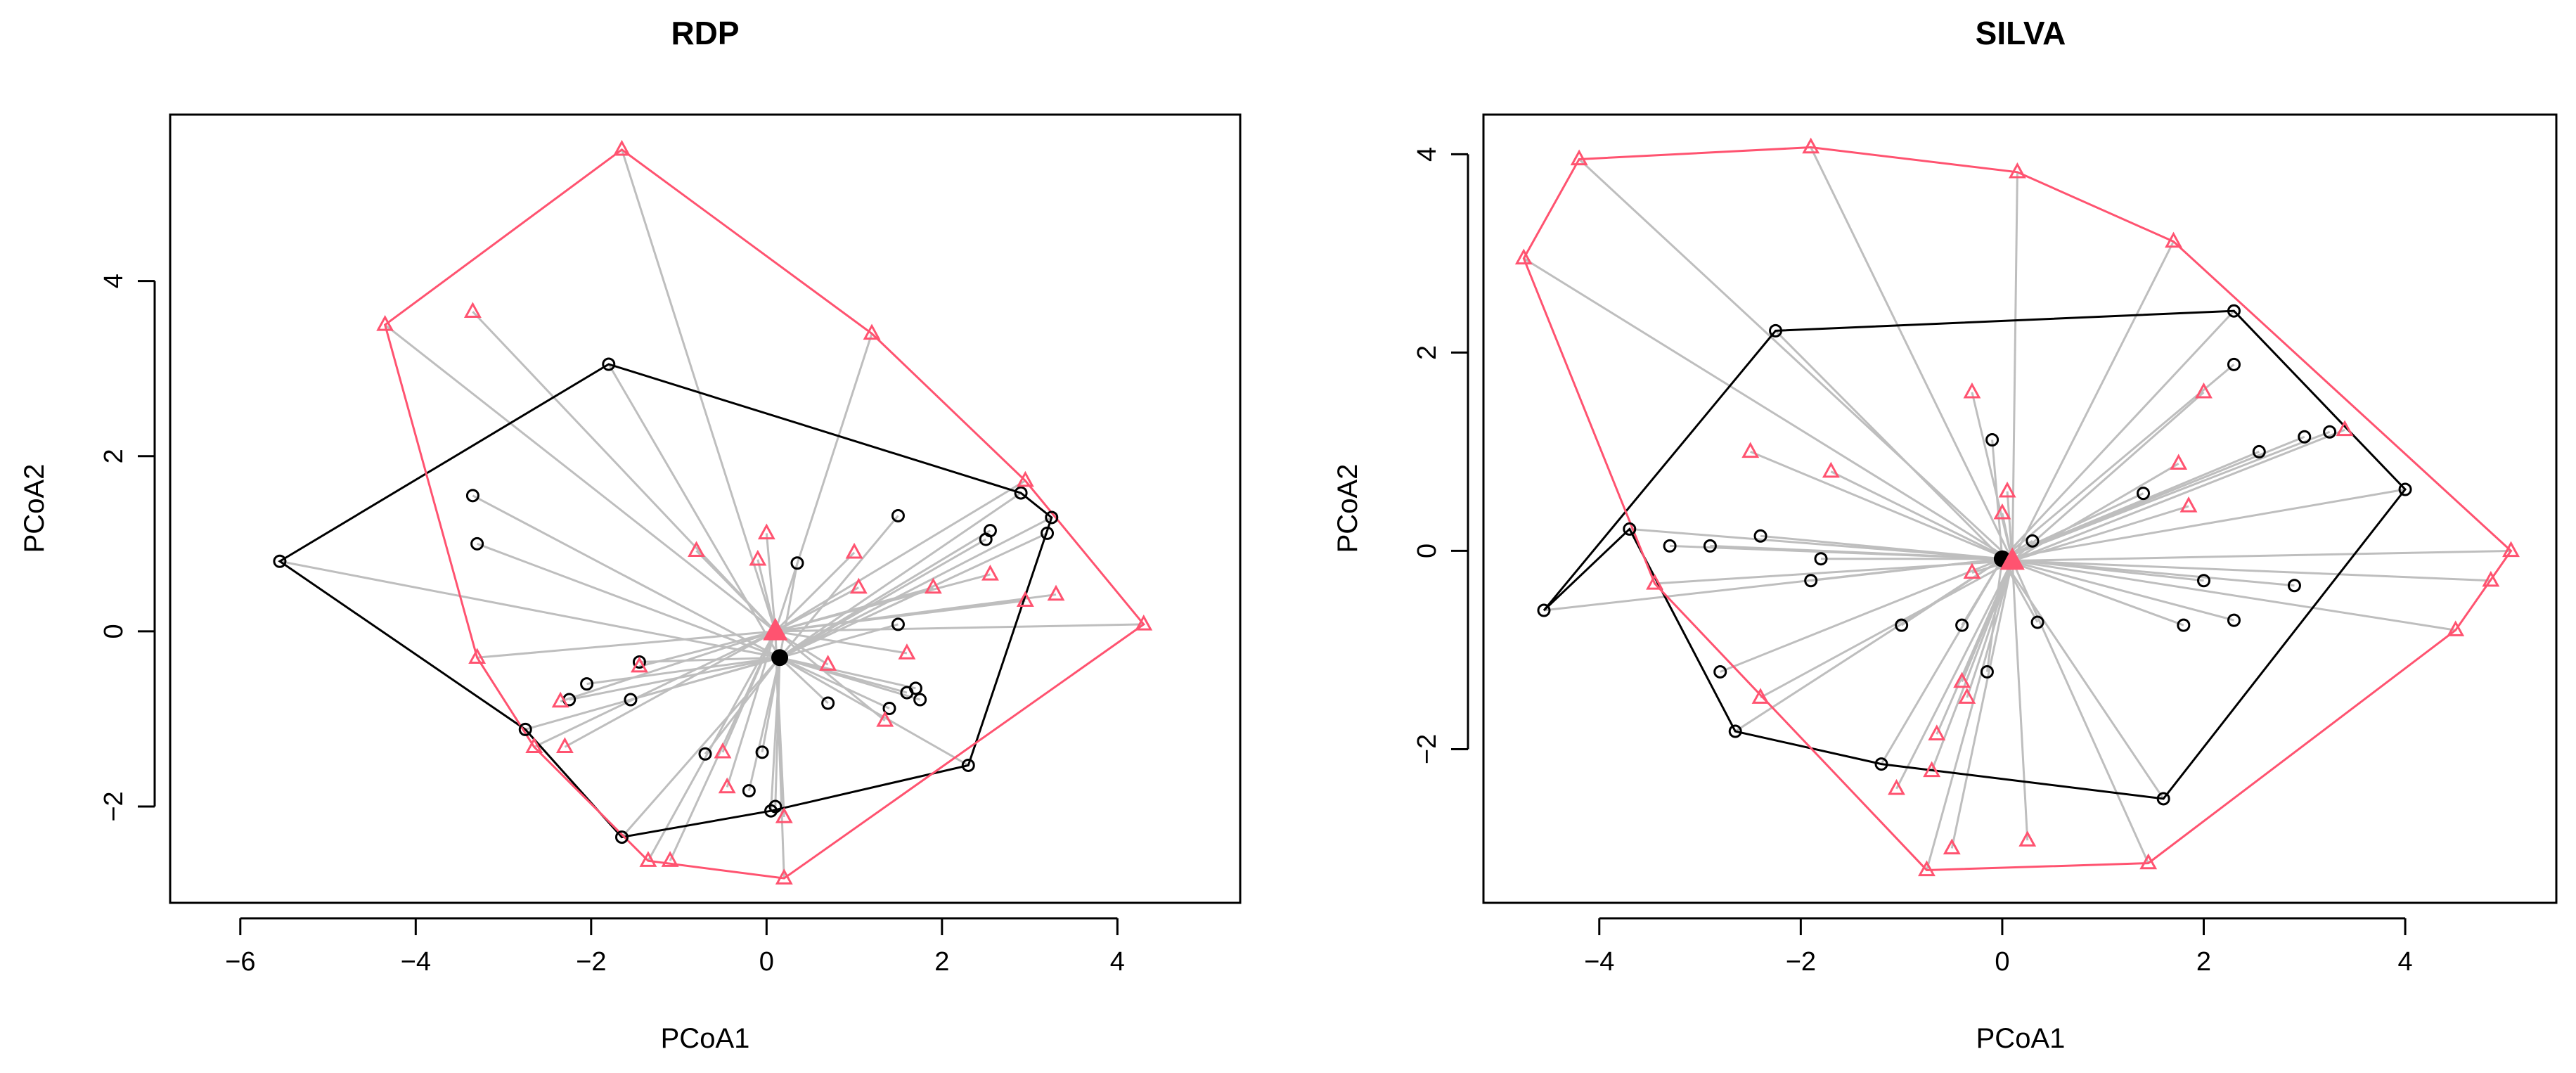  What do you see at coordinates (2021, 1038) in the screenshot?
I see `x-axis-label: PCoA1` at bounding box center [2021, 1038].